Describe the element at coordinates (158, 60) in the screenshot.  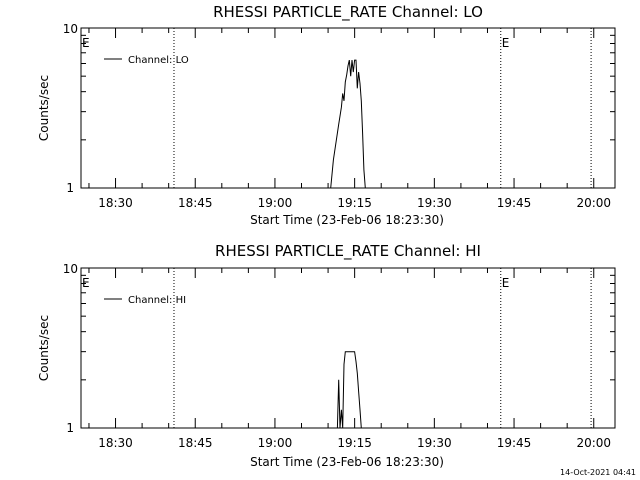
I see `legend-entry-label: Channel: LO` at that location.